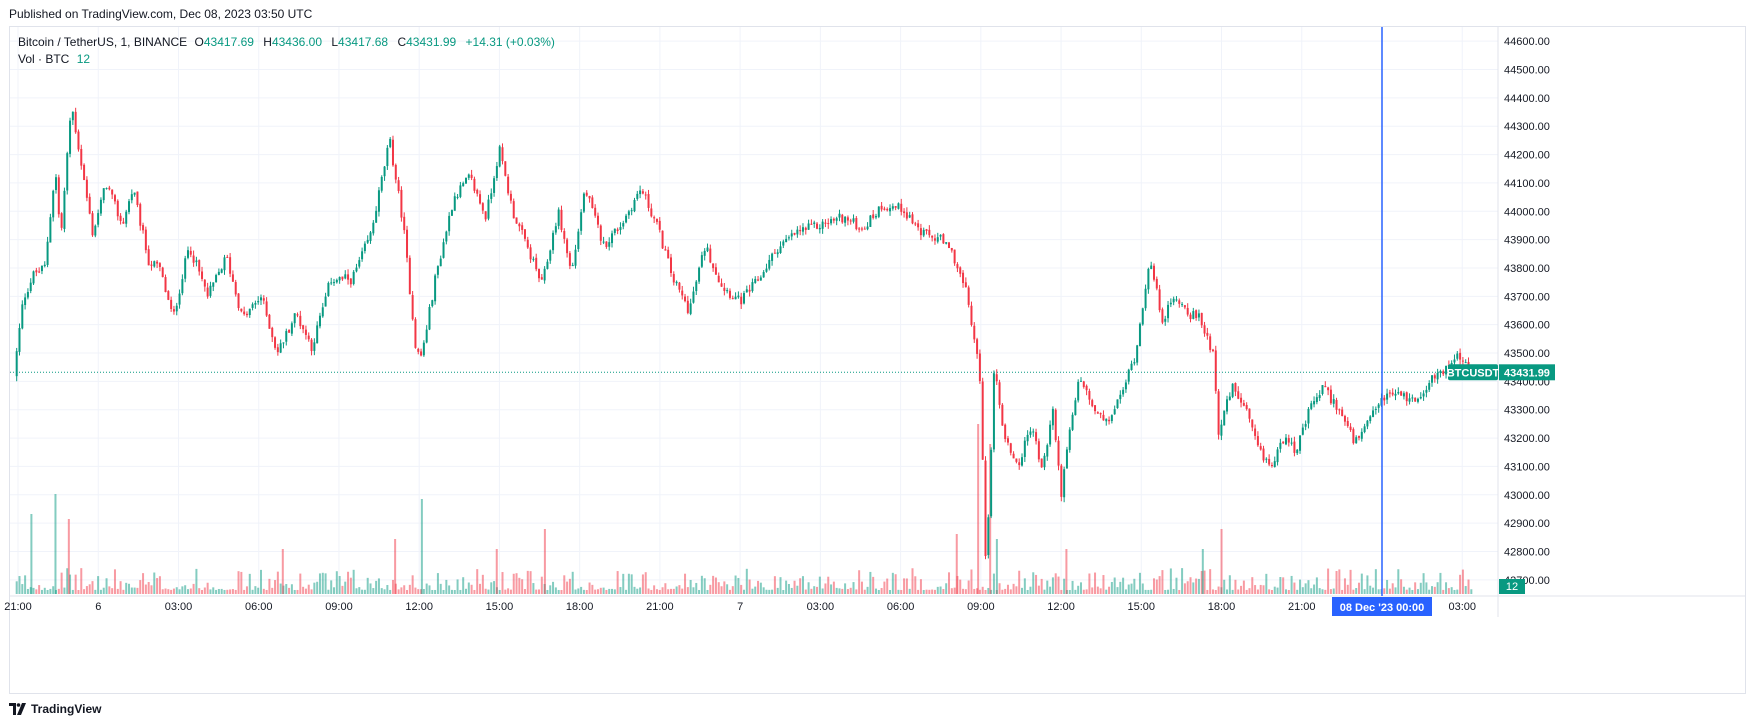  I want to click on y-tick-label: 44100.00, so click(1527, 184).